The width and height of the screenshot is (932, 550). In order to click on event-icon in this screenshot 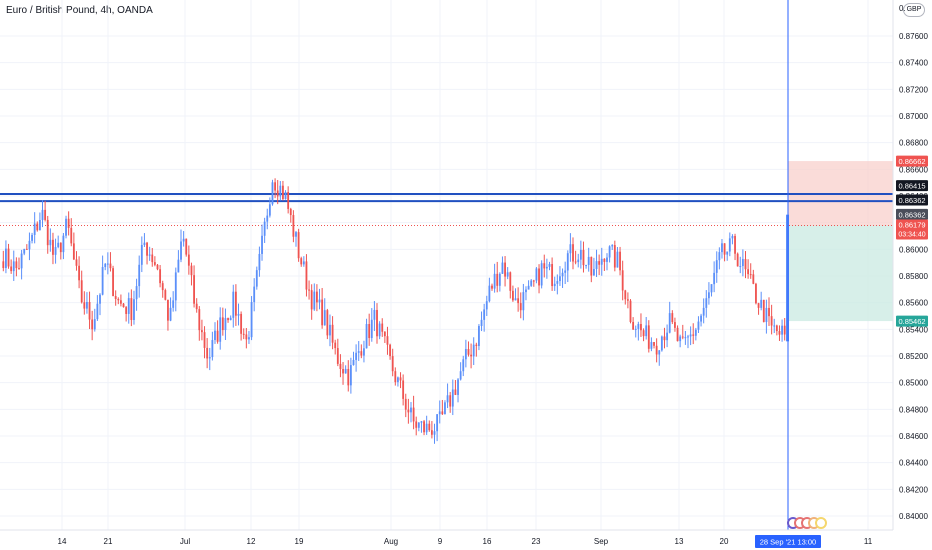, I will do `click(821, 523)`.